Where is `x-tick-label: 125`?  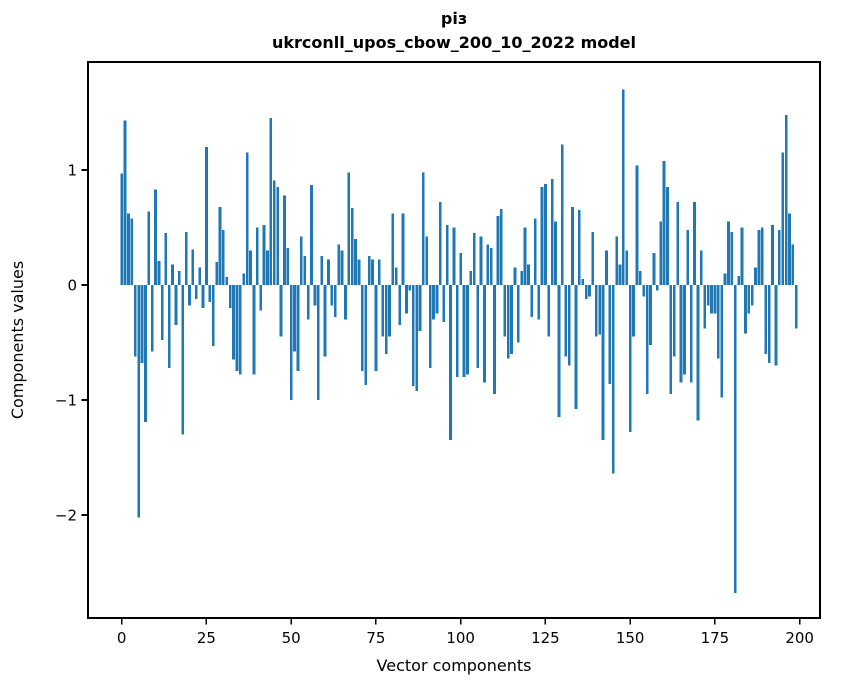
x-tick-label: 125 is located at coordinates (545, 638).